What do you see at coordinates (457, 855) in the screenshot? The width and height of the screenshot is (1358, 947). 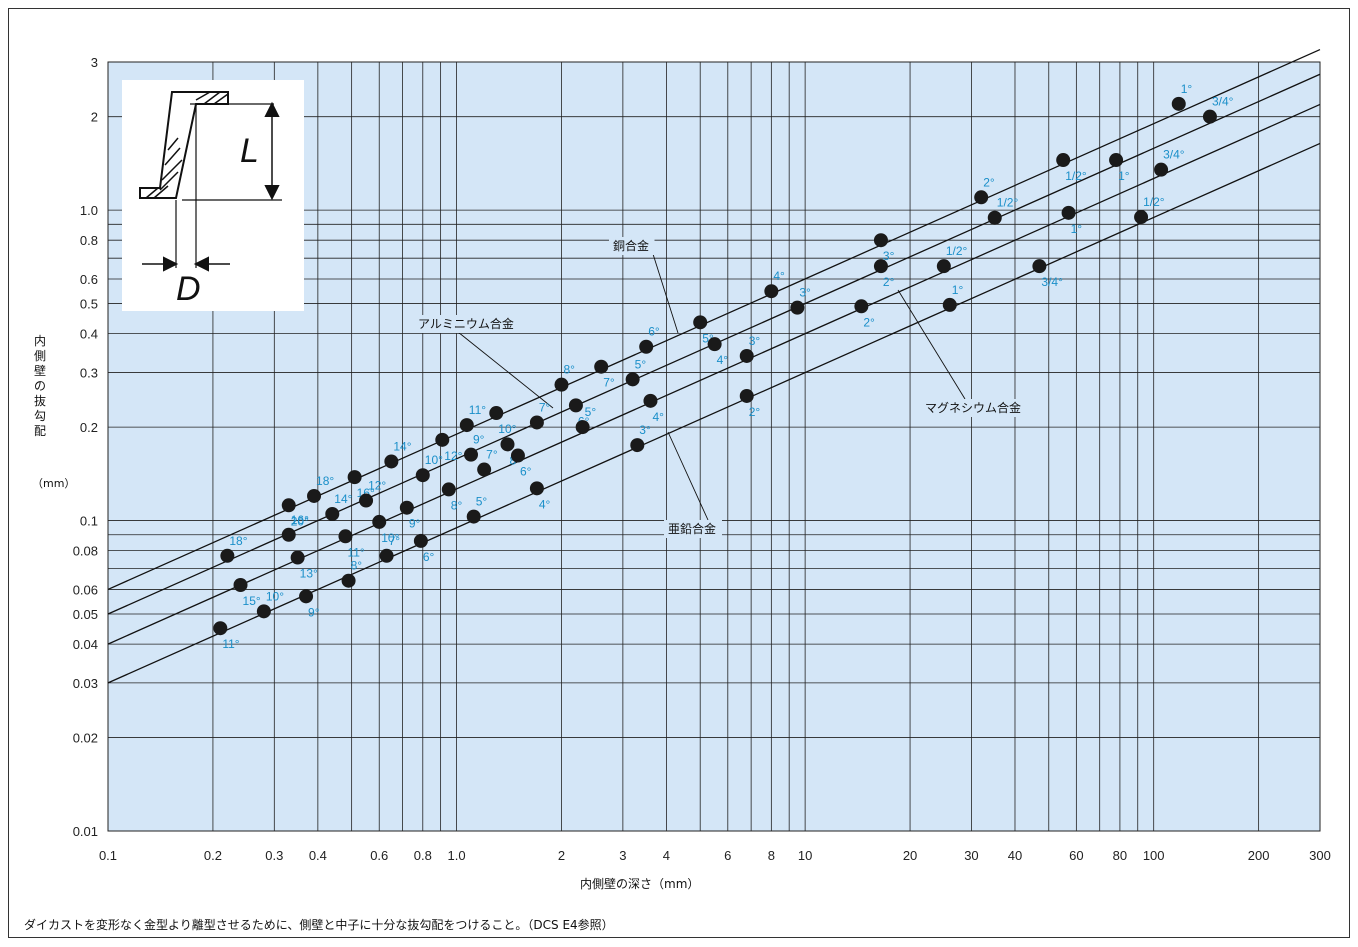 I see `x-tick-label: 1.0` at bounding box center [457, 855].